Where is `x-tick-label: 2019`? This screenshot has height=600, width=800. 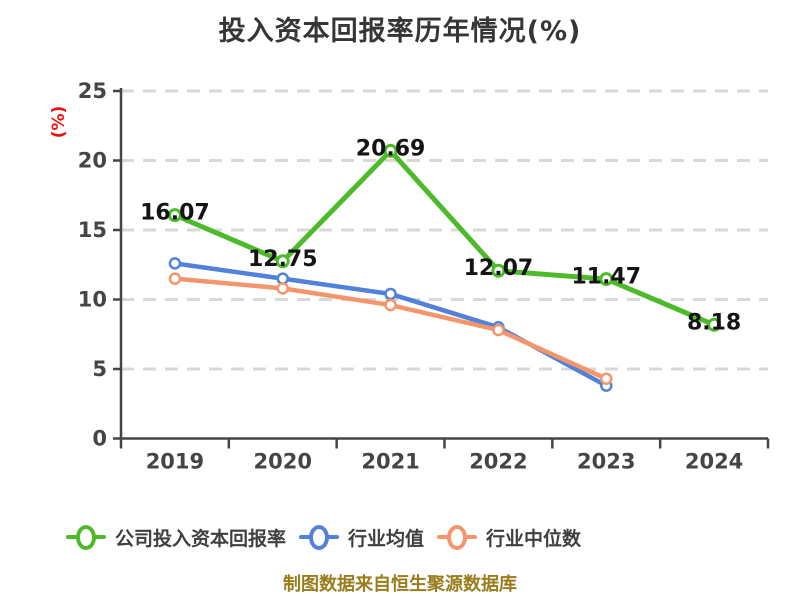 x-tick-label: 2019 is located at coordinates (175, 462).